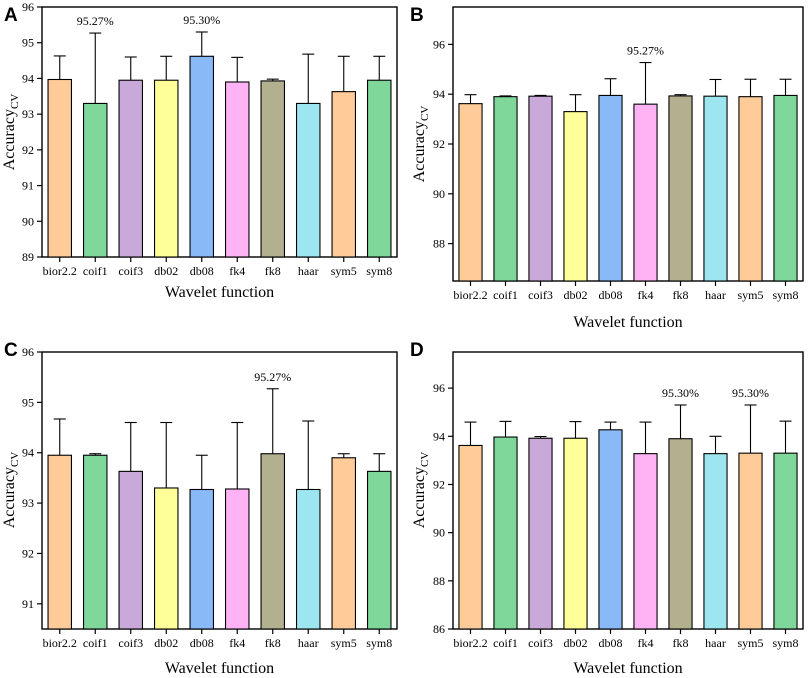 Image resolution: width=809 pixels, height=678 pixels. What do you see at coordinates (28, 43) in the screenshot?
I see `y-tick-label-a: 95` at bounding box center [28, 43].